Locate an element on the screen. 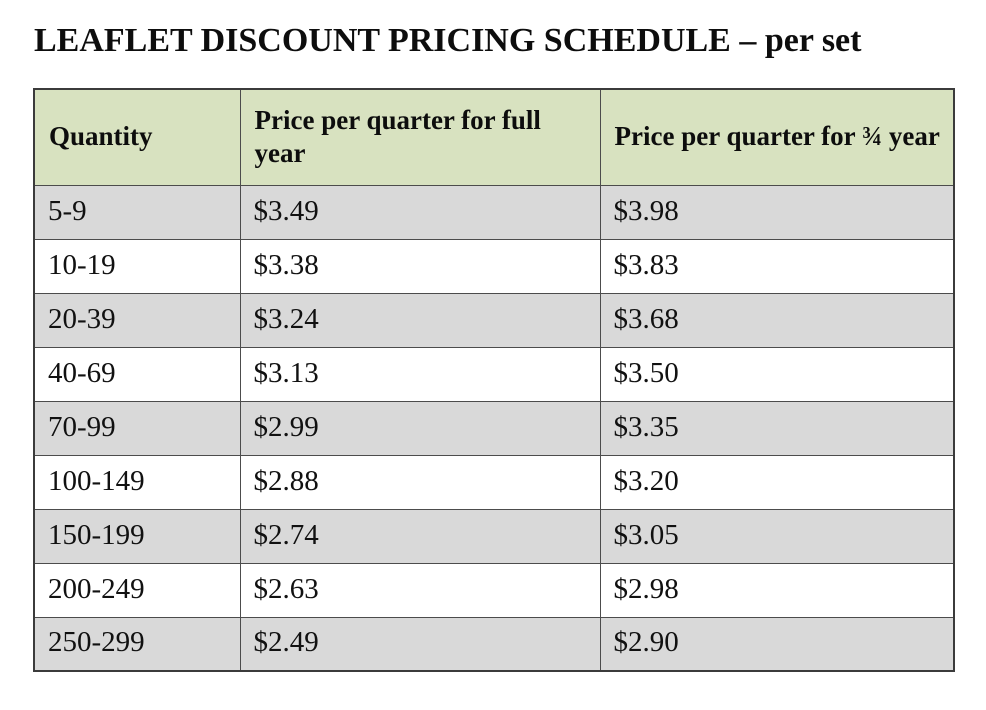 This screenshot has height=710, width=986. price-full-year-cell: $2.63 is located at coordinates (420, 590).